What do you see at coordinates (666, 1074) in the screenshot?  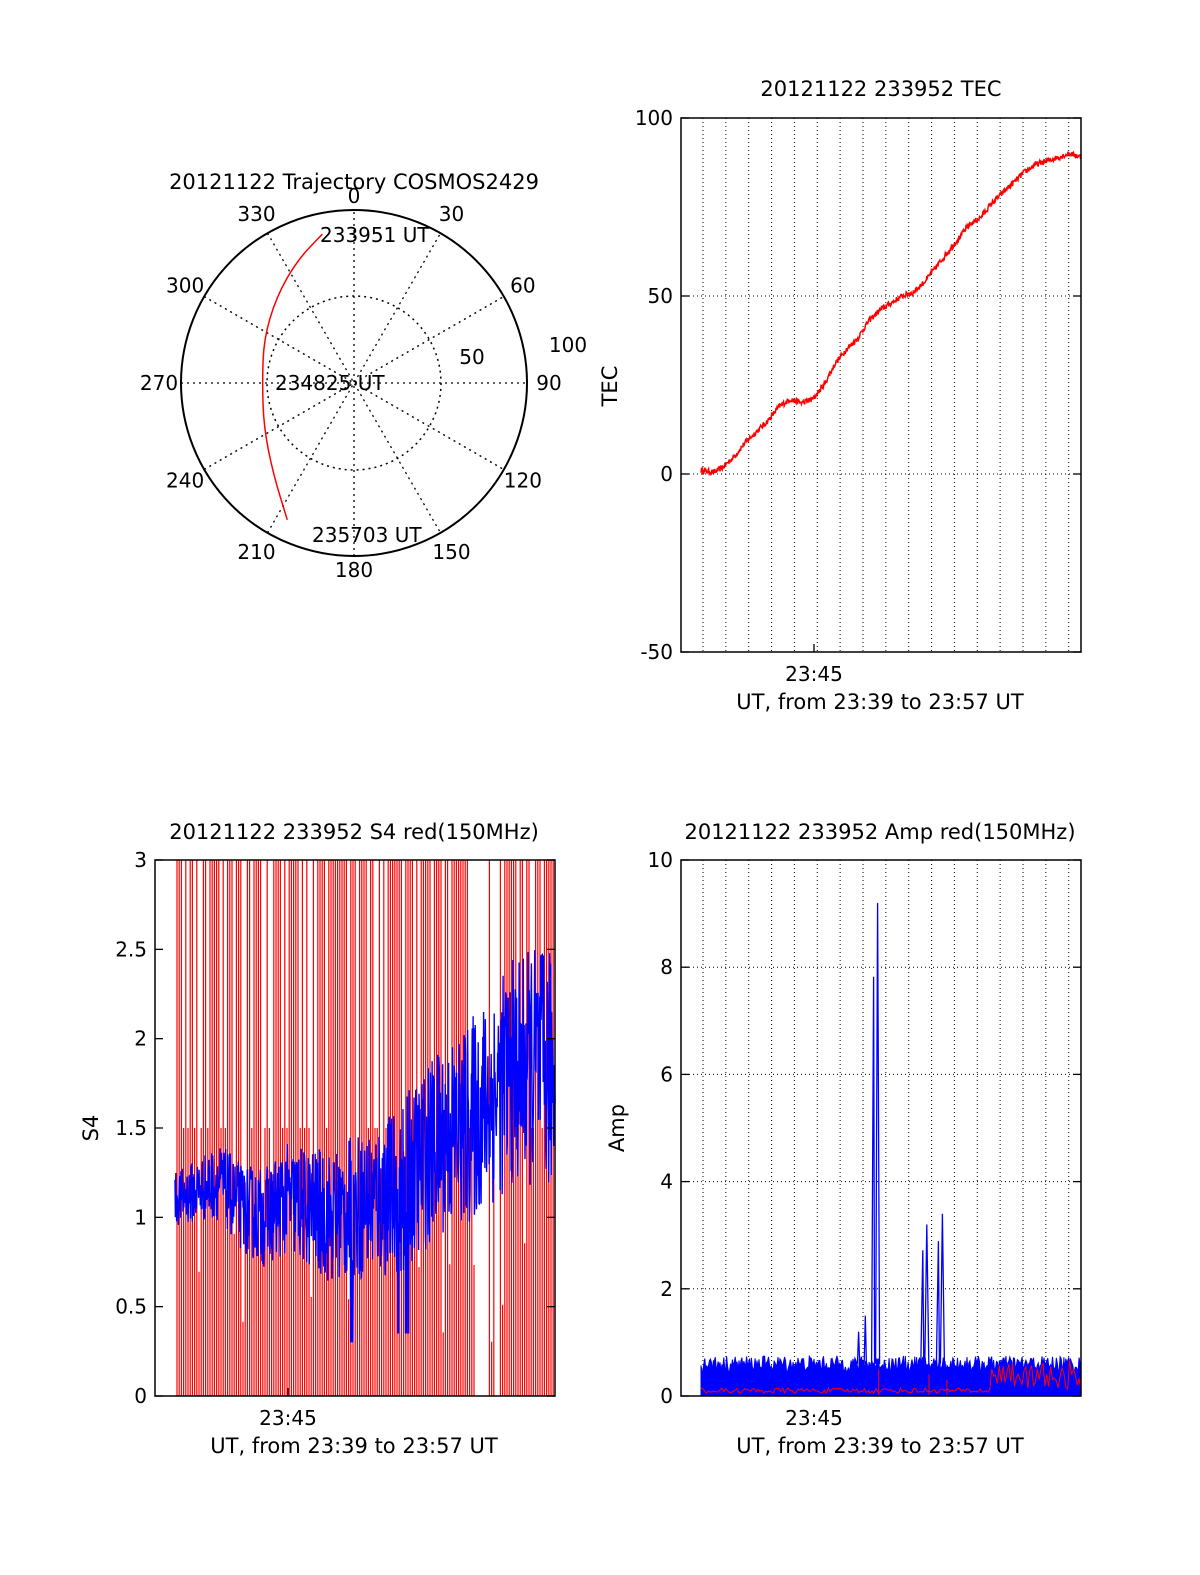 I see `y-tick-label-6: 6` at bounding box center [666, 1074].